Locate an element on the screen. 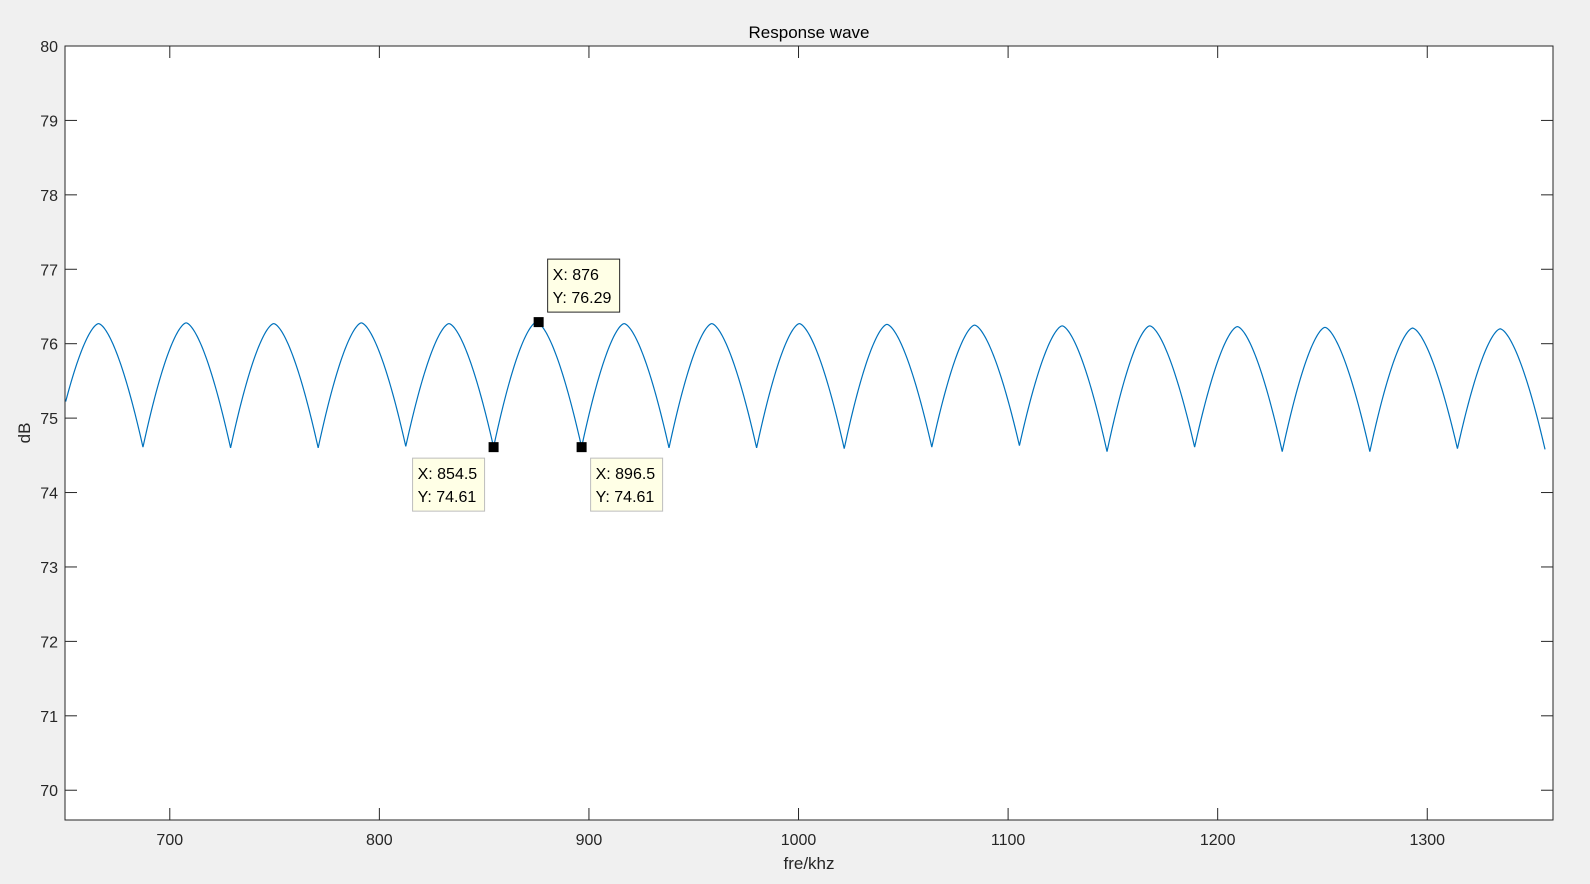 Image resolution: width=1590 pixels, height=884 pixels. y-tick-label: 72 is located at coordinates (49, 642).